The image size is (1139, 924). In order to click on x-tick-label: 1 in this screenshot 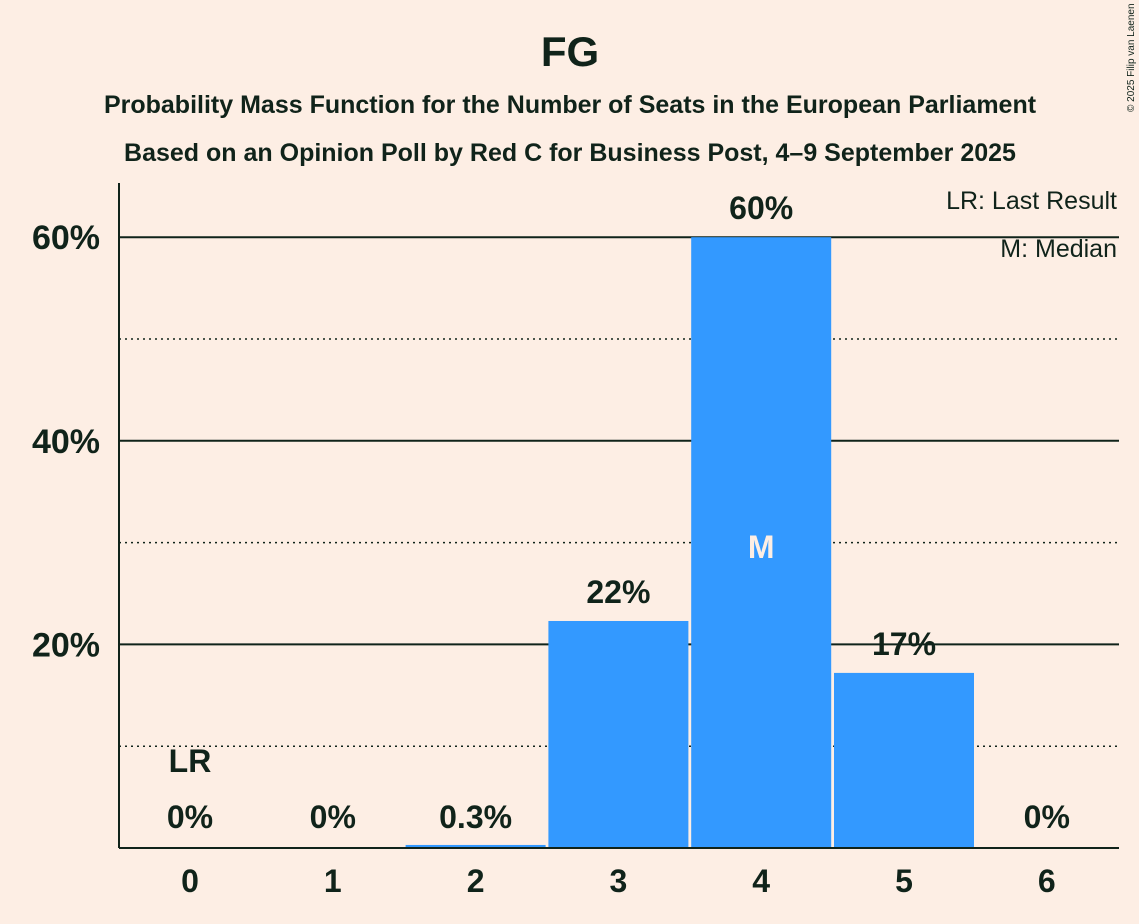, I will do `click(333, 881)`.